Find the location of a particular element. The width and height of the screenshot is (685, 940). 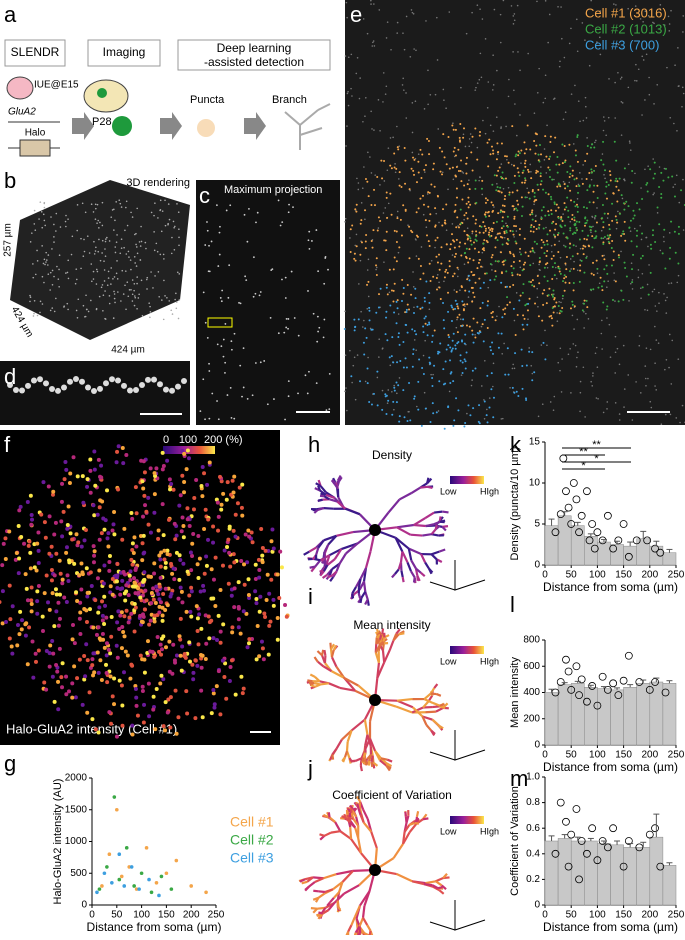

y-tick-label: 500 is located at coordinates (78, 873).